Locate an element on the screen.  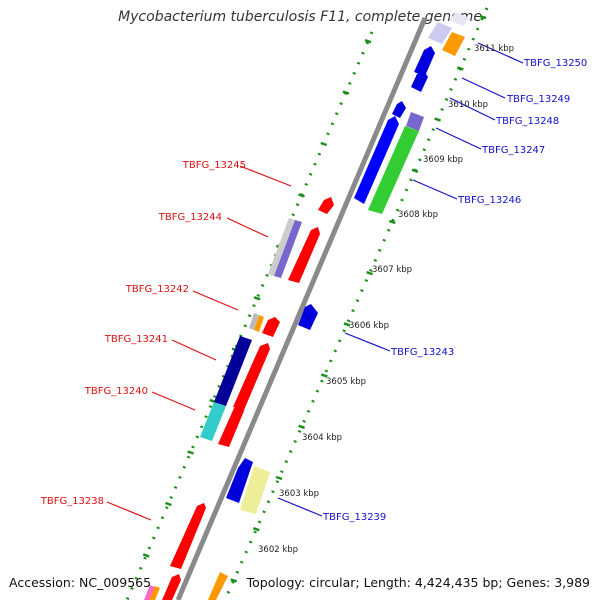
gene-label-tbfg-13247: TBFG_13247 is located at coordinates (513, 150).